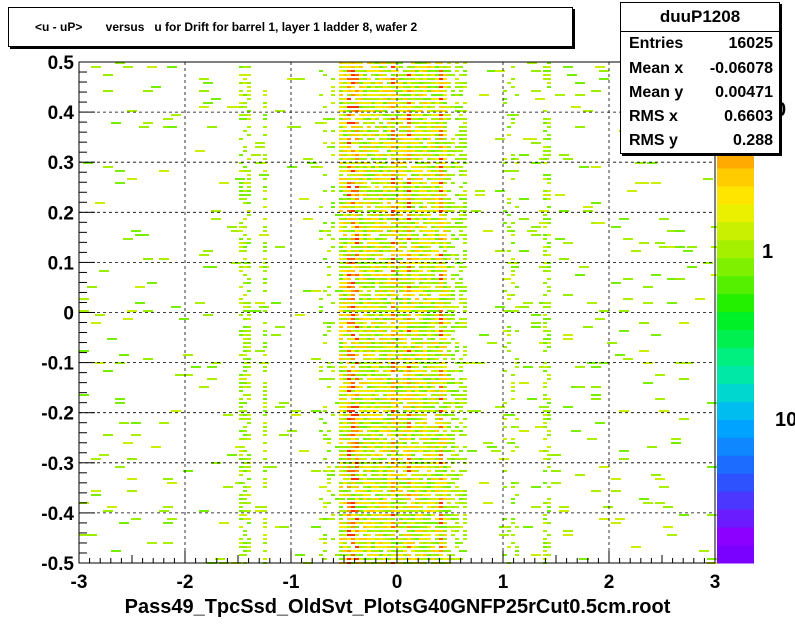 This screenshot has height=625, width=795. Describe the element at coordinates (735, 249) in the screenshot. I see `colorbar-segment` at that location.